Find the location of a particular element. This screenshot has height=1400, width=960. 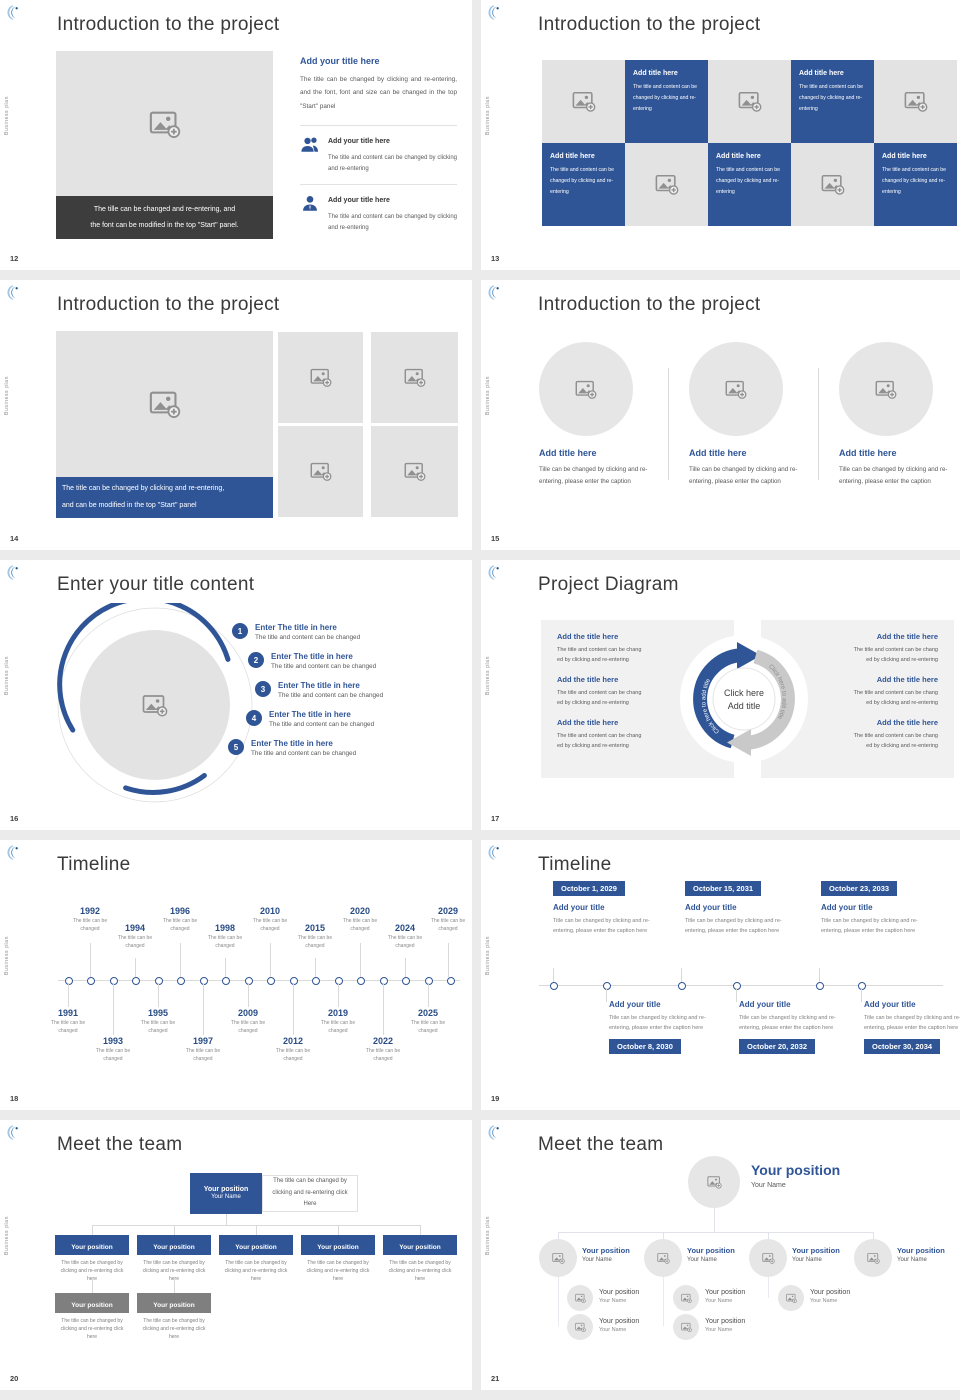

timeline-axis is located at coordinates (741, 985).